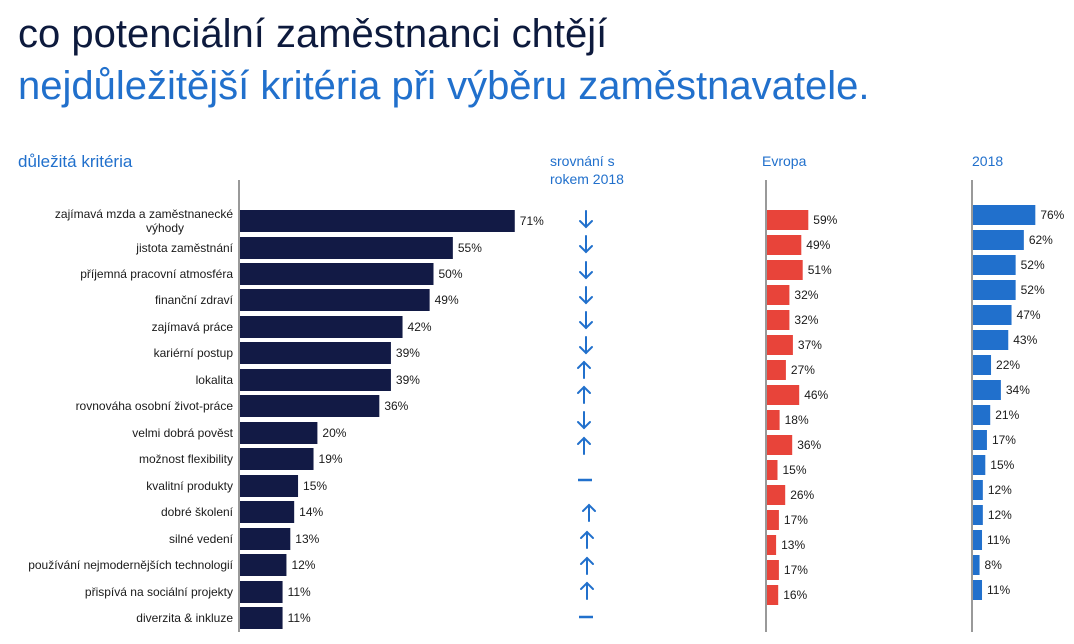  I want to click on y2018-bar-value: 47%, so click(1029, 315).